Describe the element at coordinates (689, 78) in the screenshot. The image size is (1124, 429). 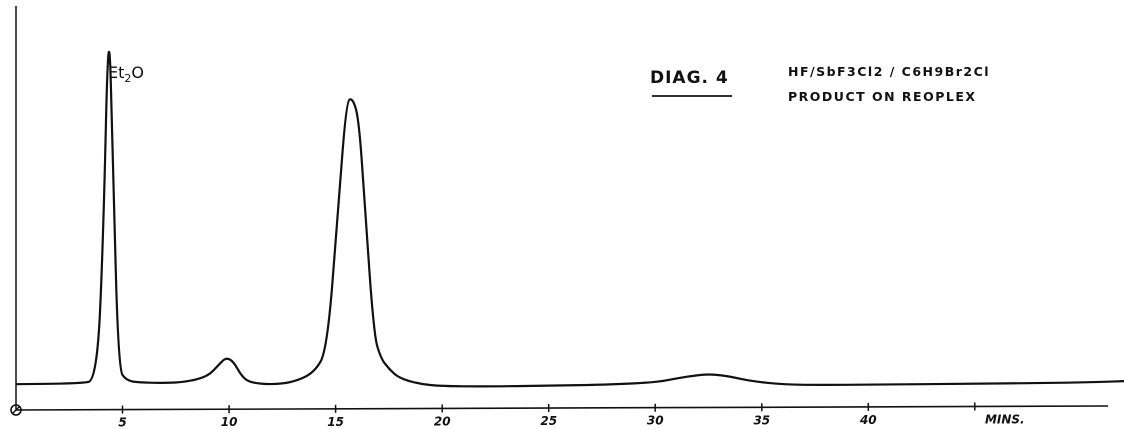
I see `chart-title: DIAG. 4` at that location.